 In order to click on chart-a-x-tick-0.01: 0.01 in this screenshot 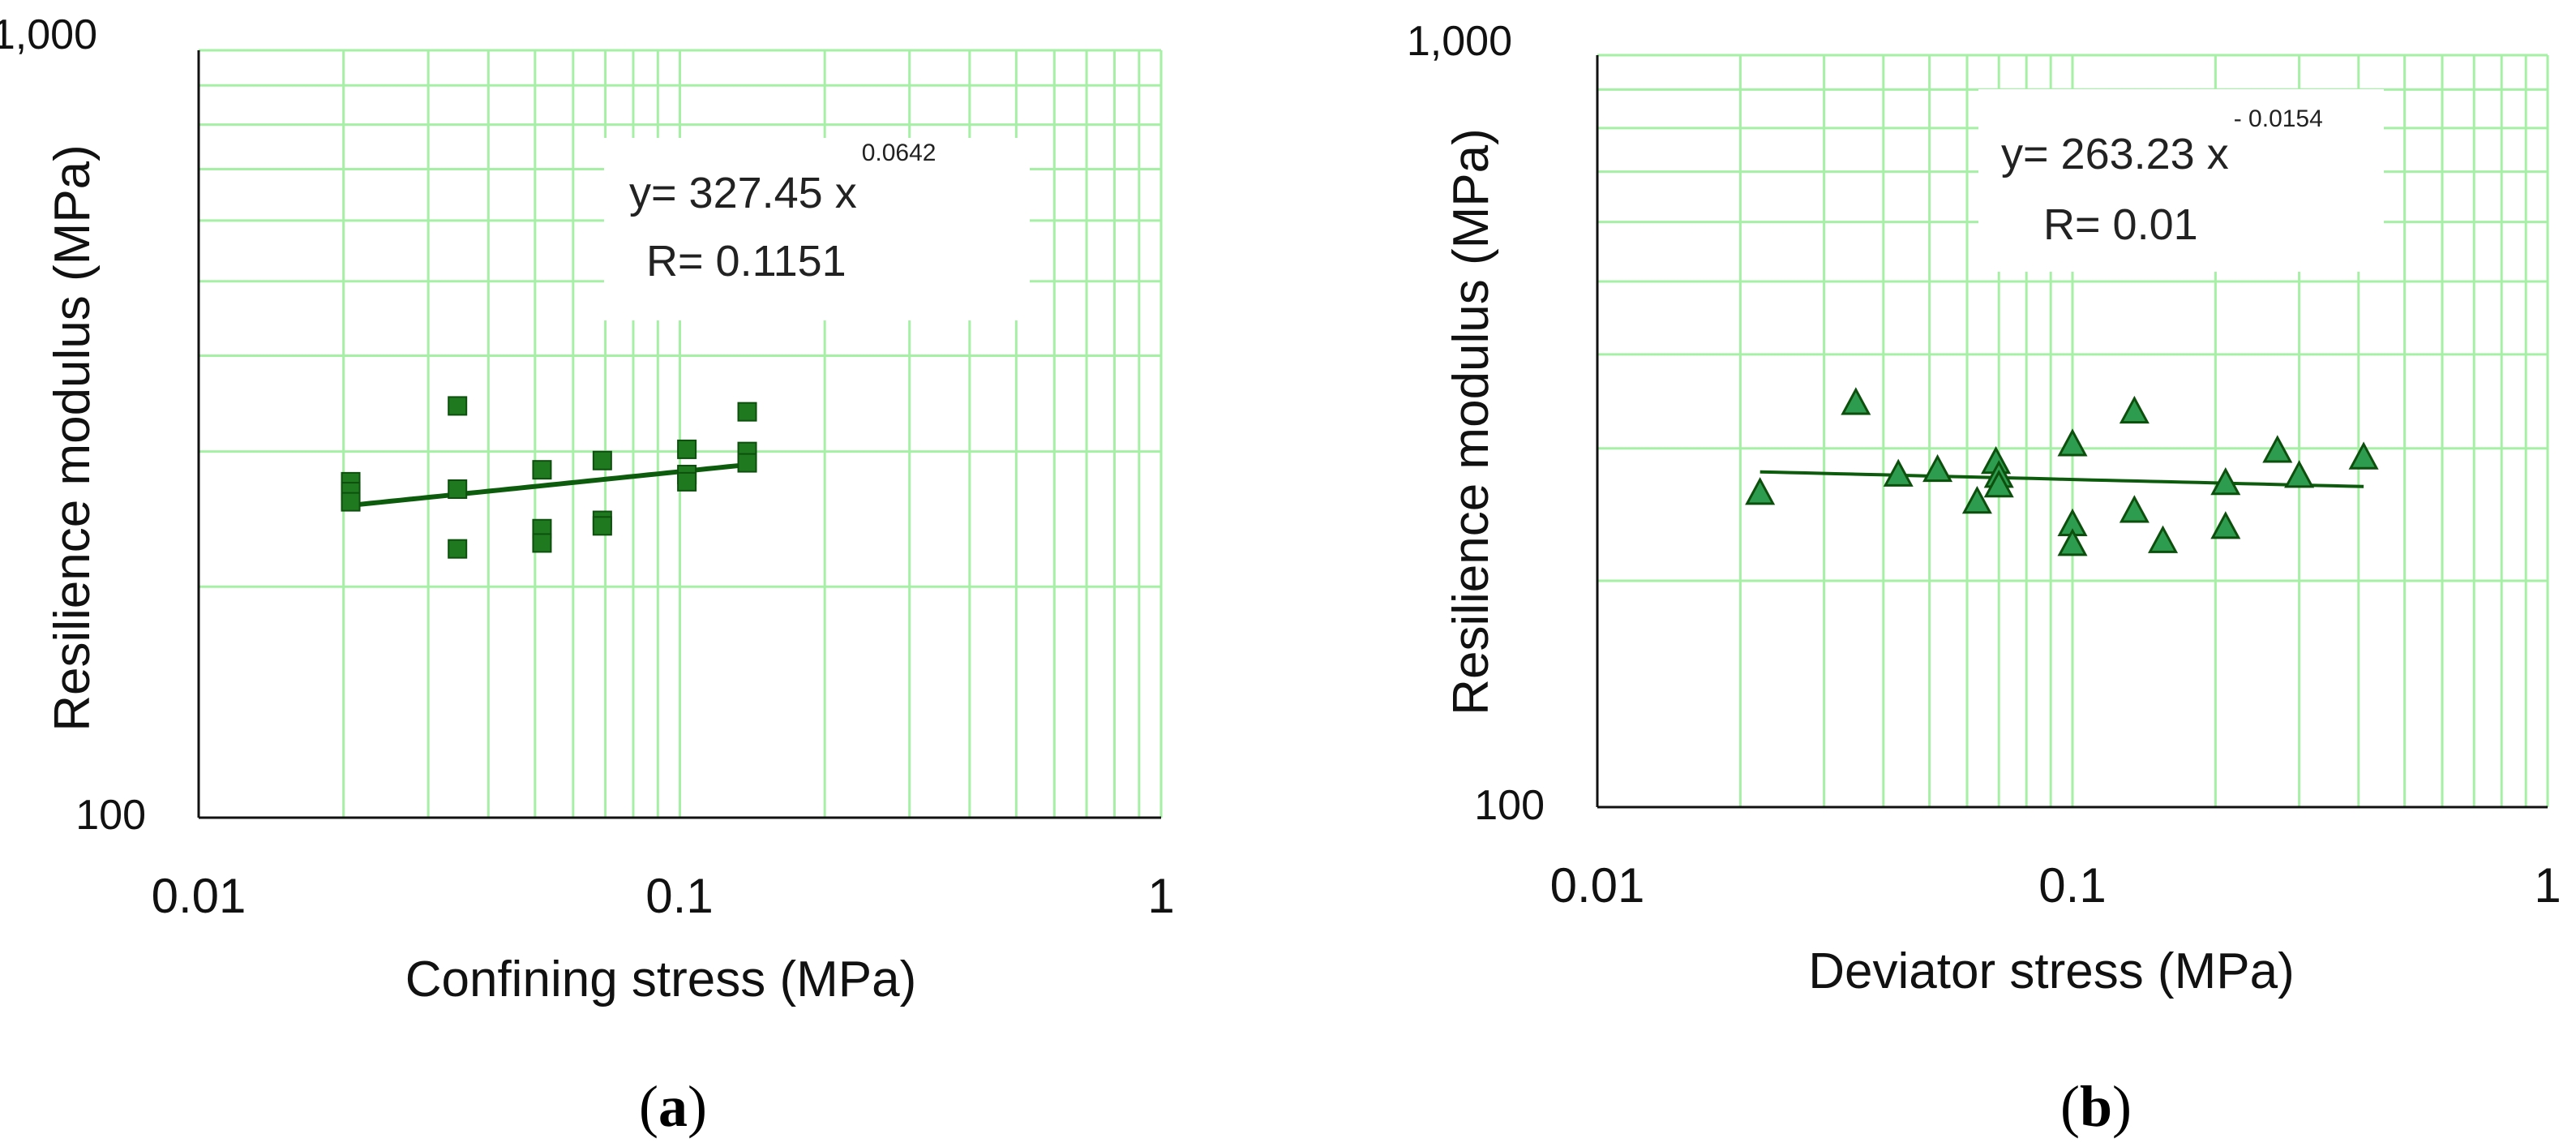, I will do `click(199, 896)`.